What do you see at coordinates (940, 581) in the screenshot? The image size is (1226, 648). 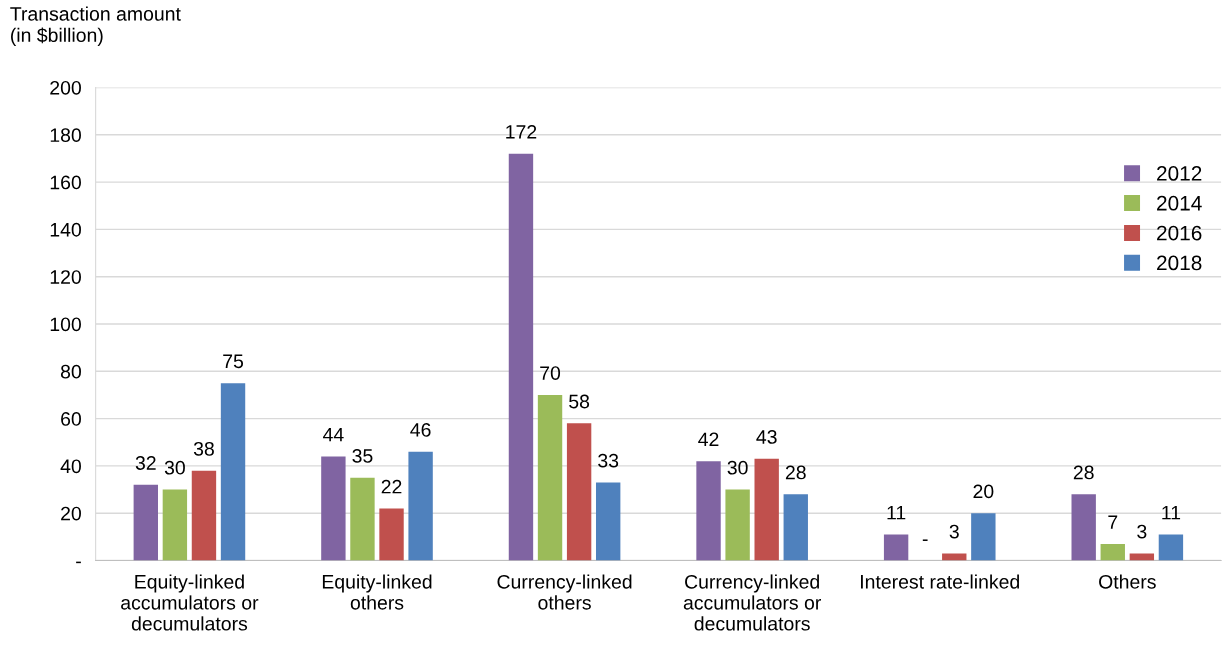 I see `x-tick-label: Interest rate-linked` at bounding box center [940, 581].